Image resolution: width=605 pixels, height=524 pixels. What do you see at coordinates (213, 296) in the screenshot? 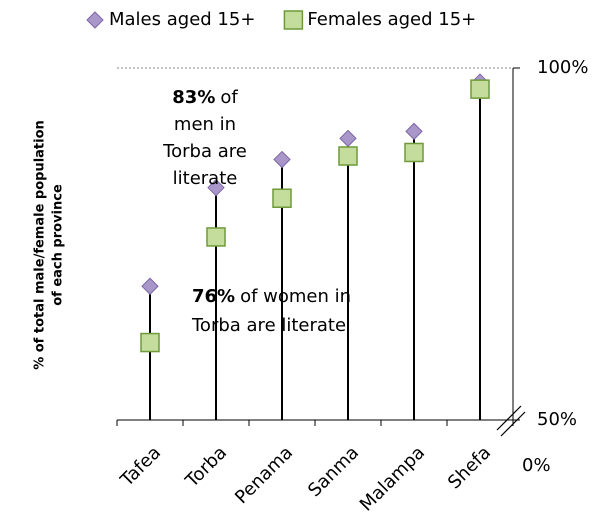
I see `annotation-bold: 76%` at bounding box center [213, 296].